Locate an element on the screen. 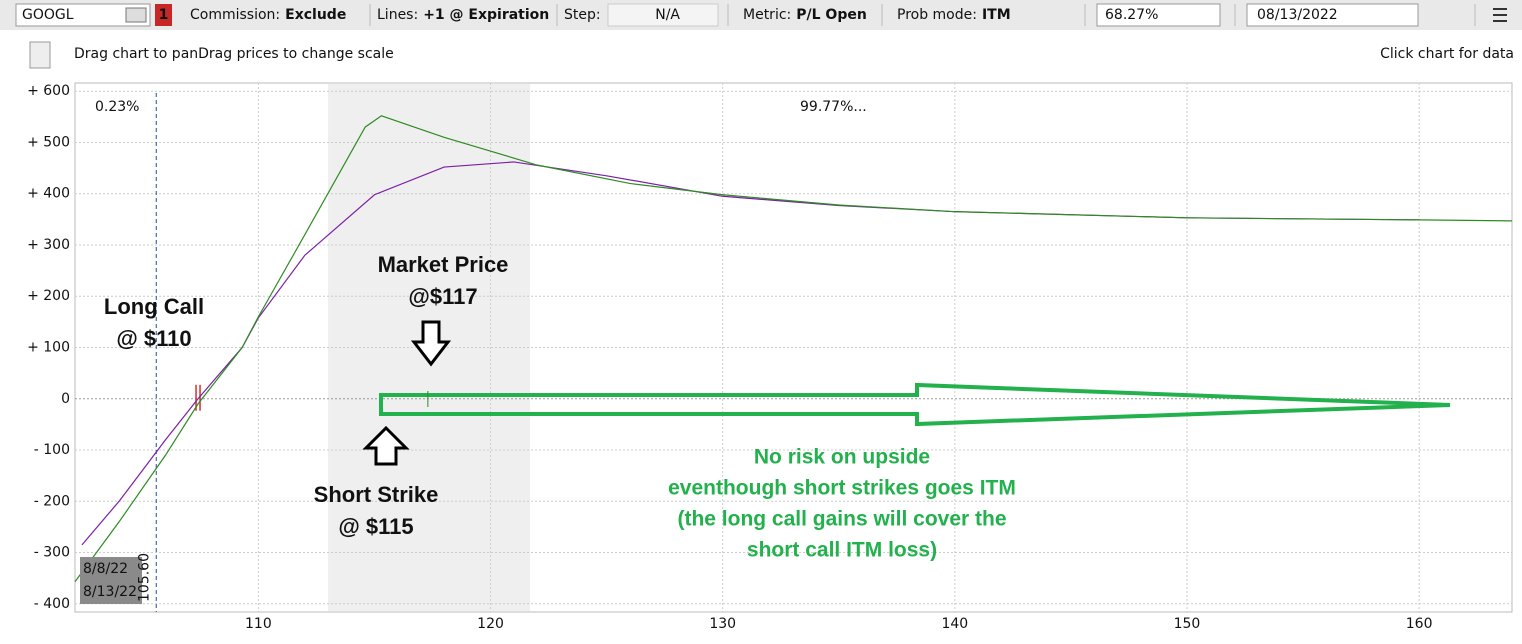  date-box is located at coordinates (1332, 15).